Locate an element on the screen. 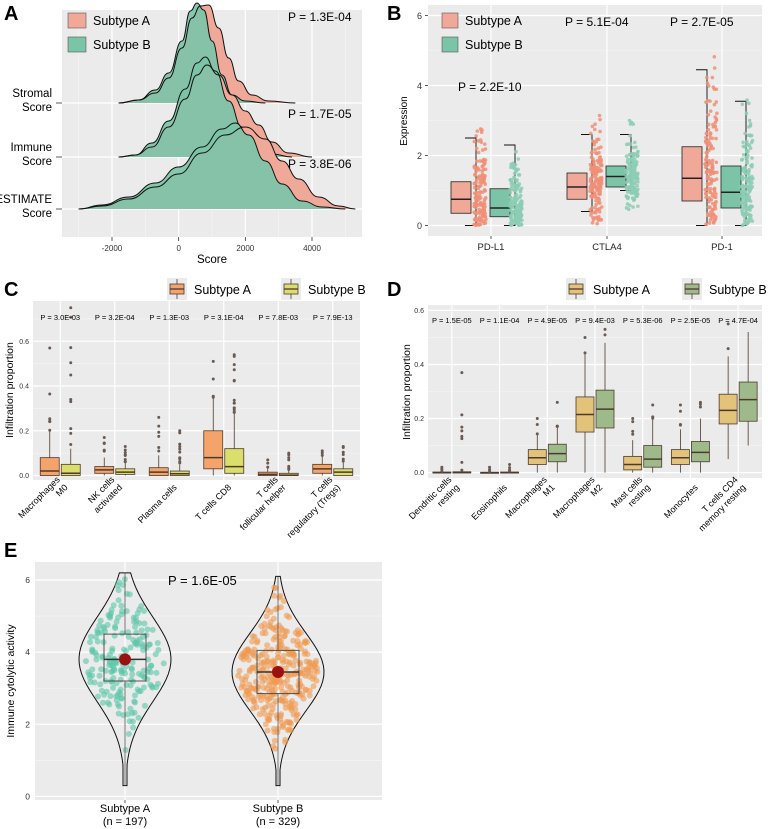 Image resolution: width=768 pixels, height=829 pixels. x-tick-label: MacrophagesM2 is located at coordinates (578, 501).